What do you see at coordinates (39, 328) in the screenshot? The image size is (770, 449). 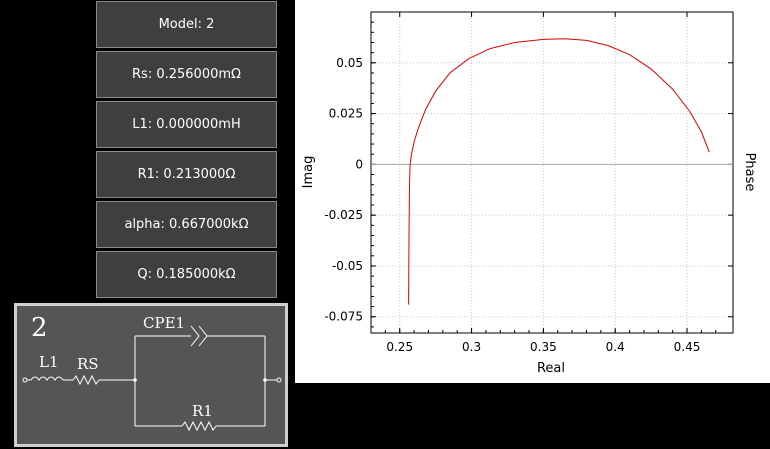 I see `model-number: 2` at bounding box center [39, 328].